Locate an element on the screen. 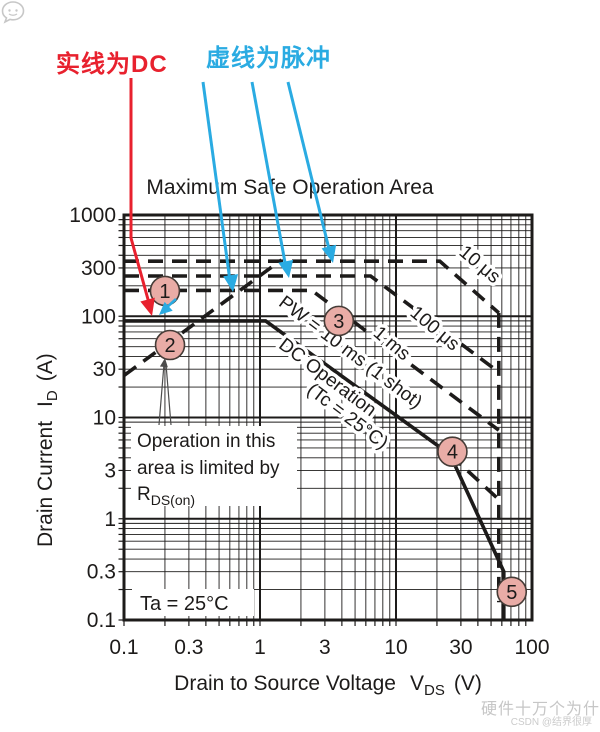  red-arrowhead is located at coordinates (147, 306).